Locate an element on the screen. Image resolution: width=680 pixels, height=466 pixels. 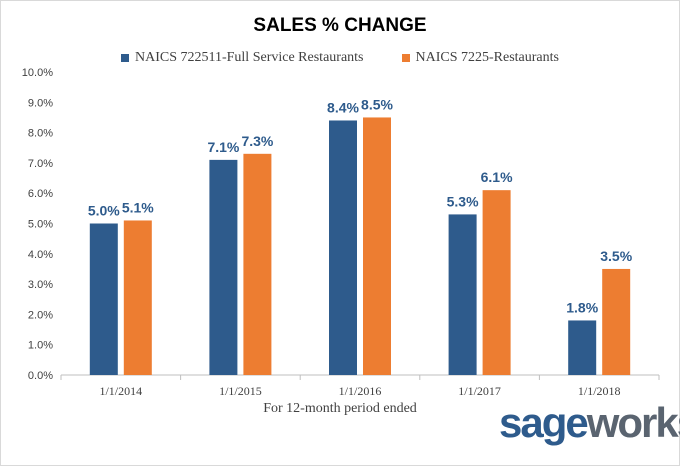
x-tick-label: 1/1/2014 is located at coordinates (120, 391).